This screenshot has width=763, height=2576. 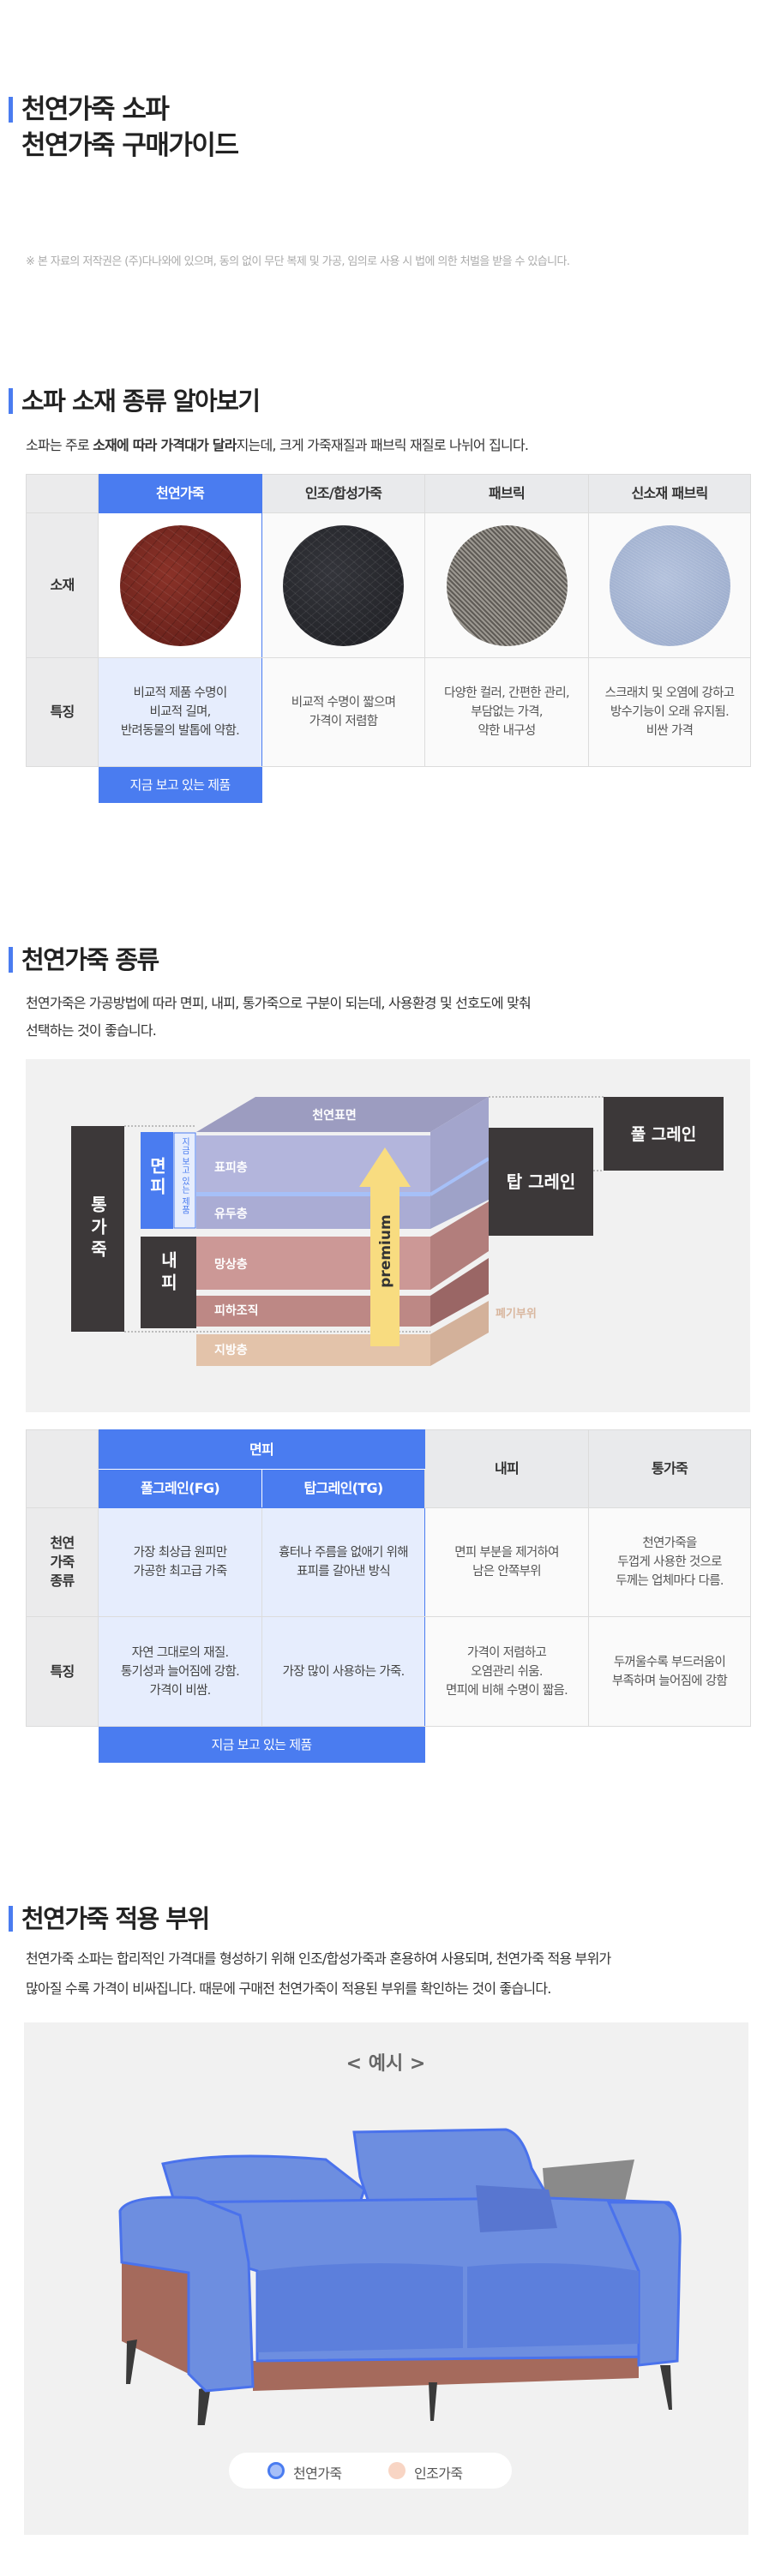 I want to click on cell-line: 흉터나 주름을 없애기 위해, so click(x=343, y=1553).